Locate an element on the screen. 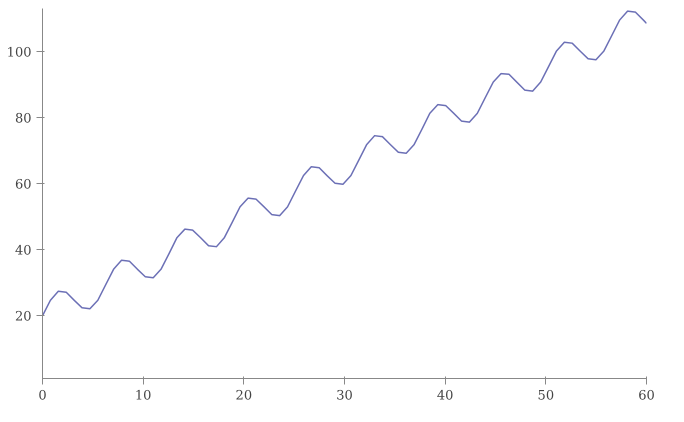 This screenshot has width=684, height=422. x-tick-label: 30 is located at coordinates (344, 396).